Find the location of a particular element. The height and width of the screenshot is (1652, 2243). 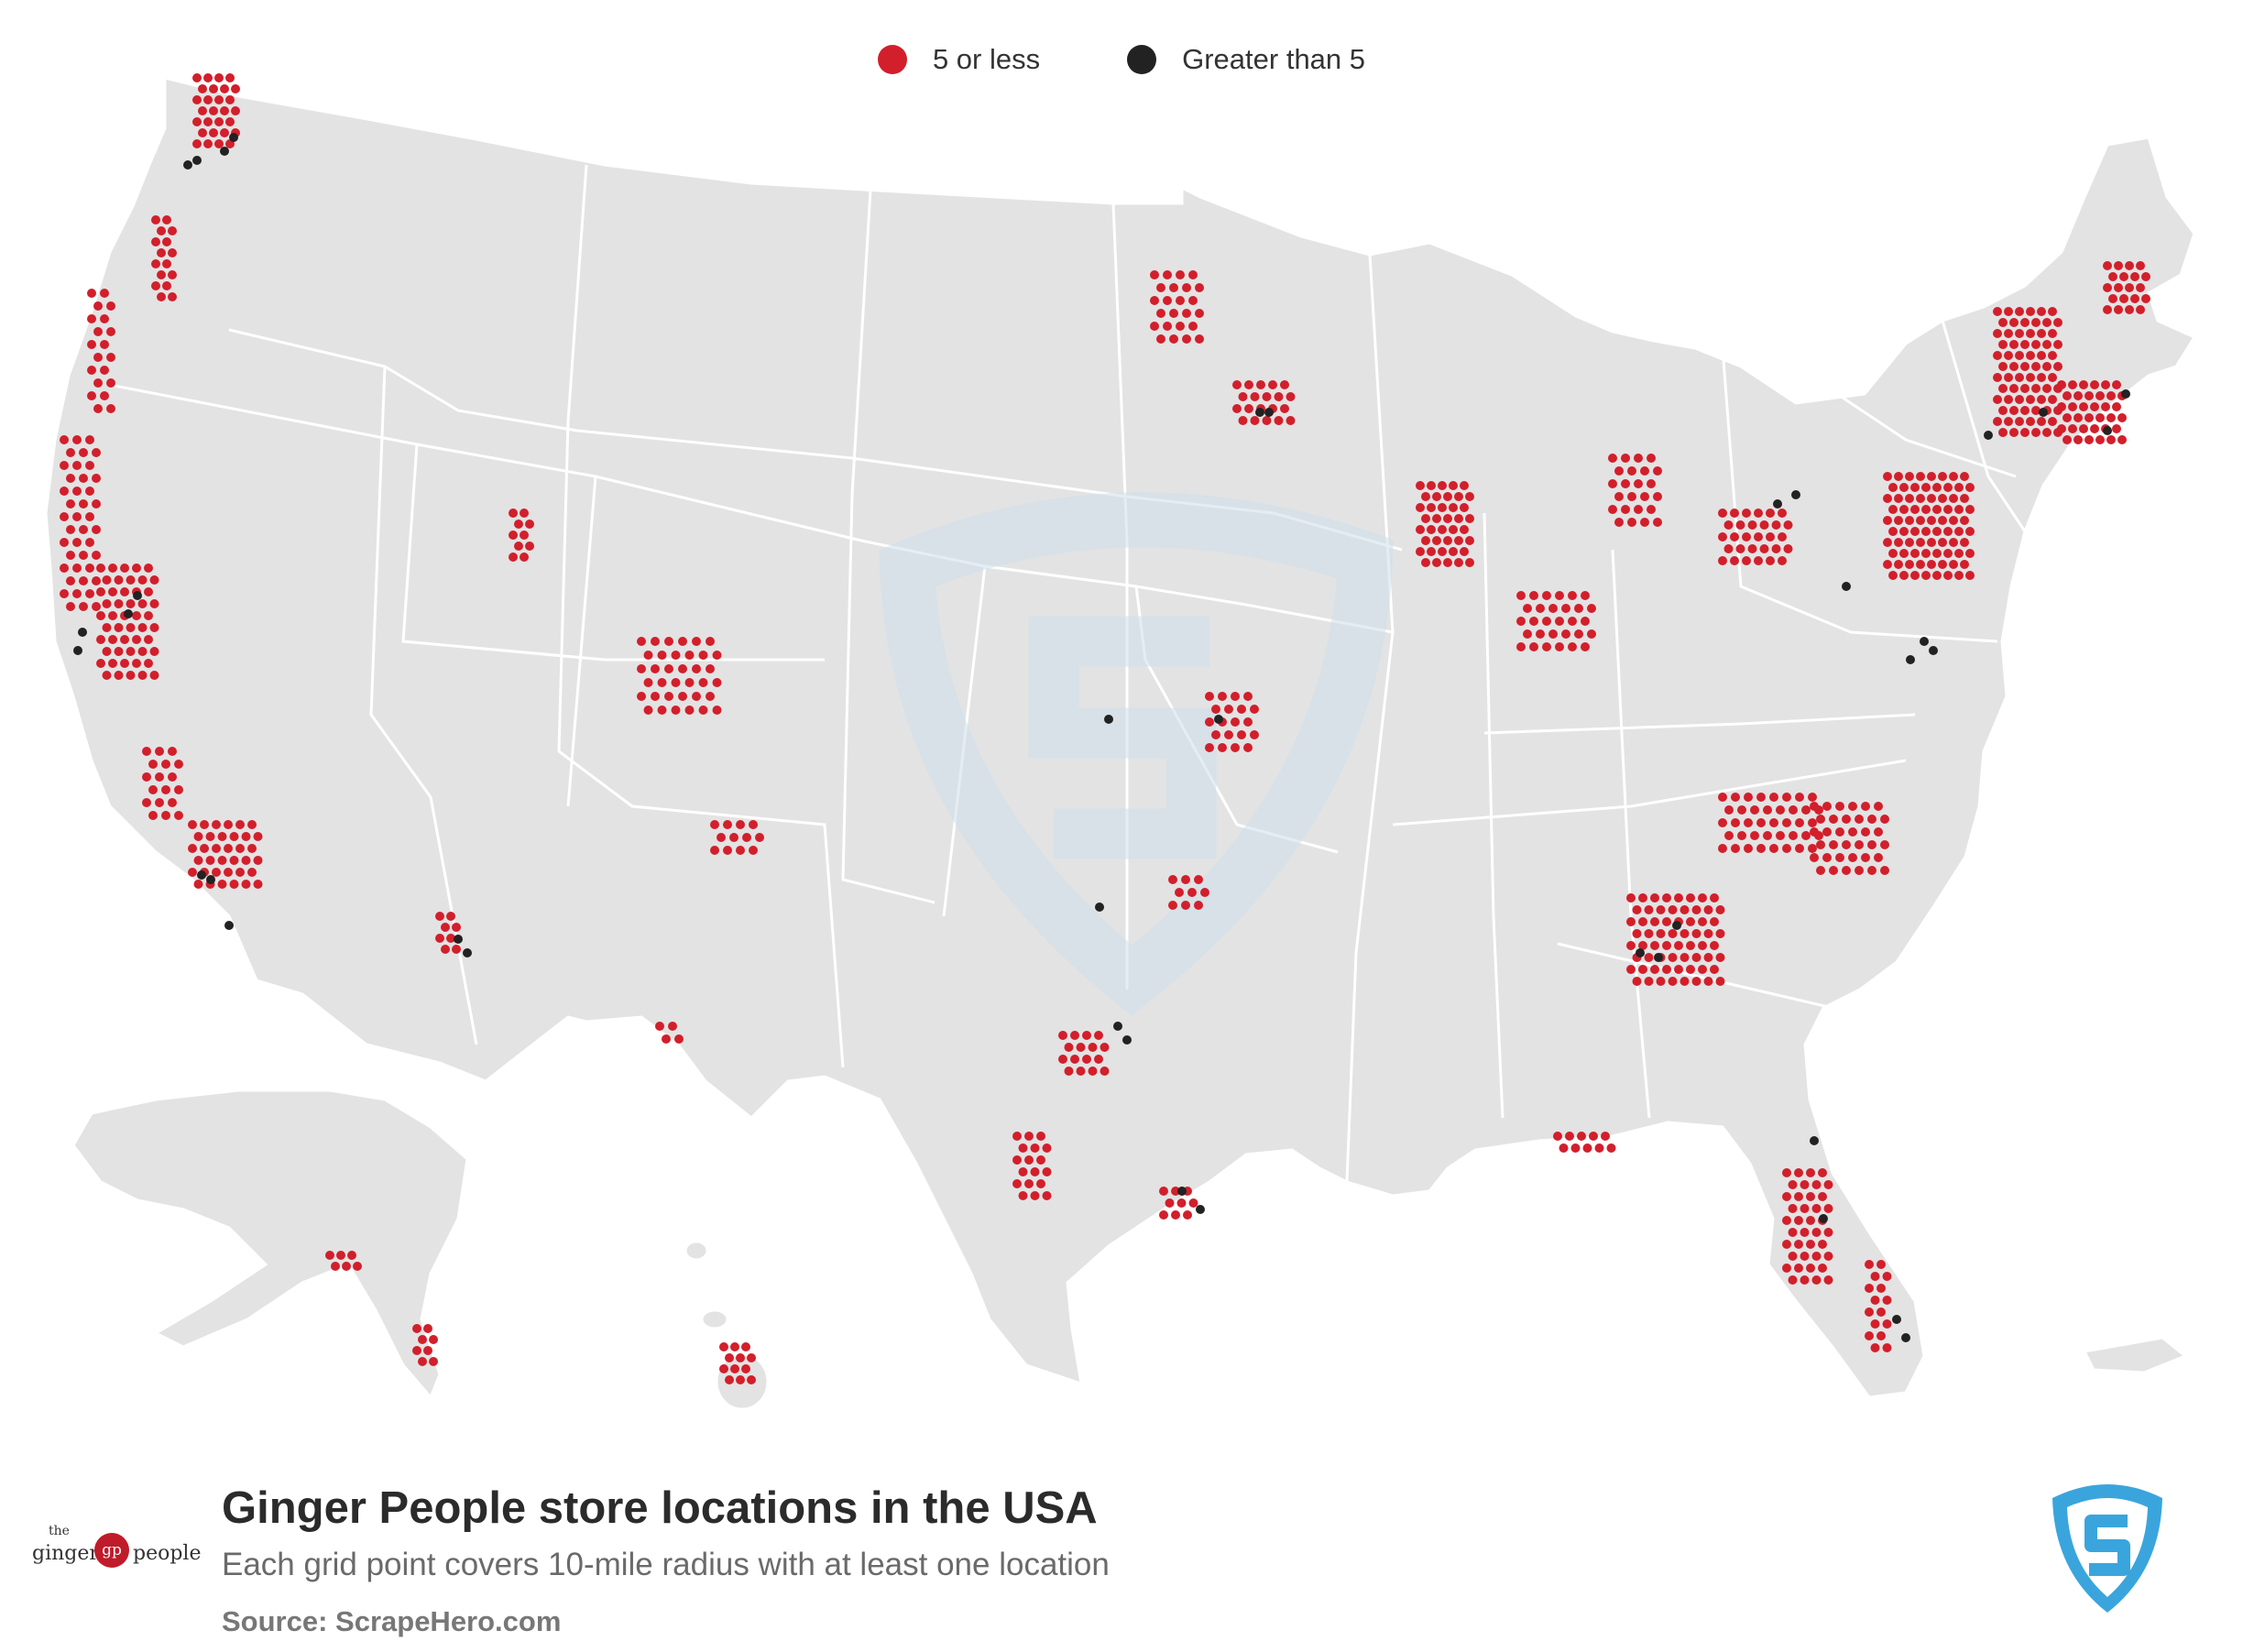

location-dot-dense is located at coordinates (197, 160).